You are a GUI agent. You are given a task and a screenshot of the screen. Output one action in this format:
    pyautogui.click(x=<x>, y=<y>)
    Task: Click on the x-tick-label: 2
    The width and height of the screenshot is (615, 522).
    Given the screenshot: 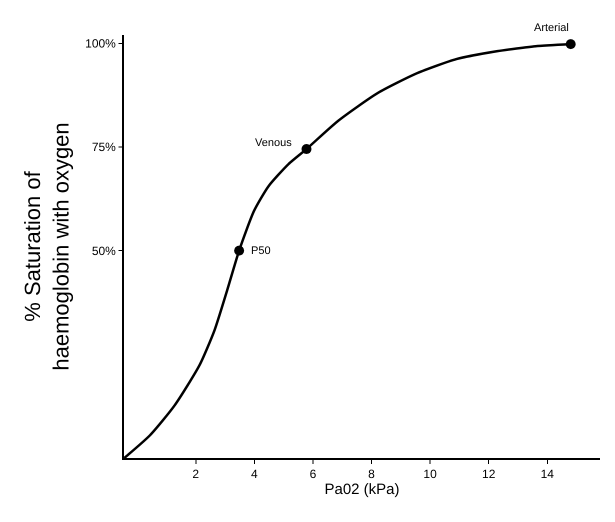 What is the action you would take?
    pyautogui.click(x=196, y=474)
    